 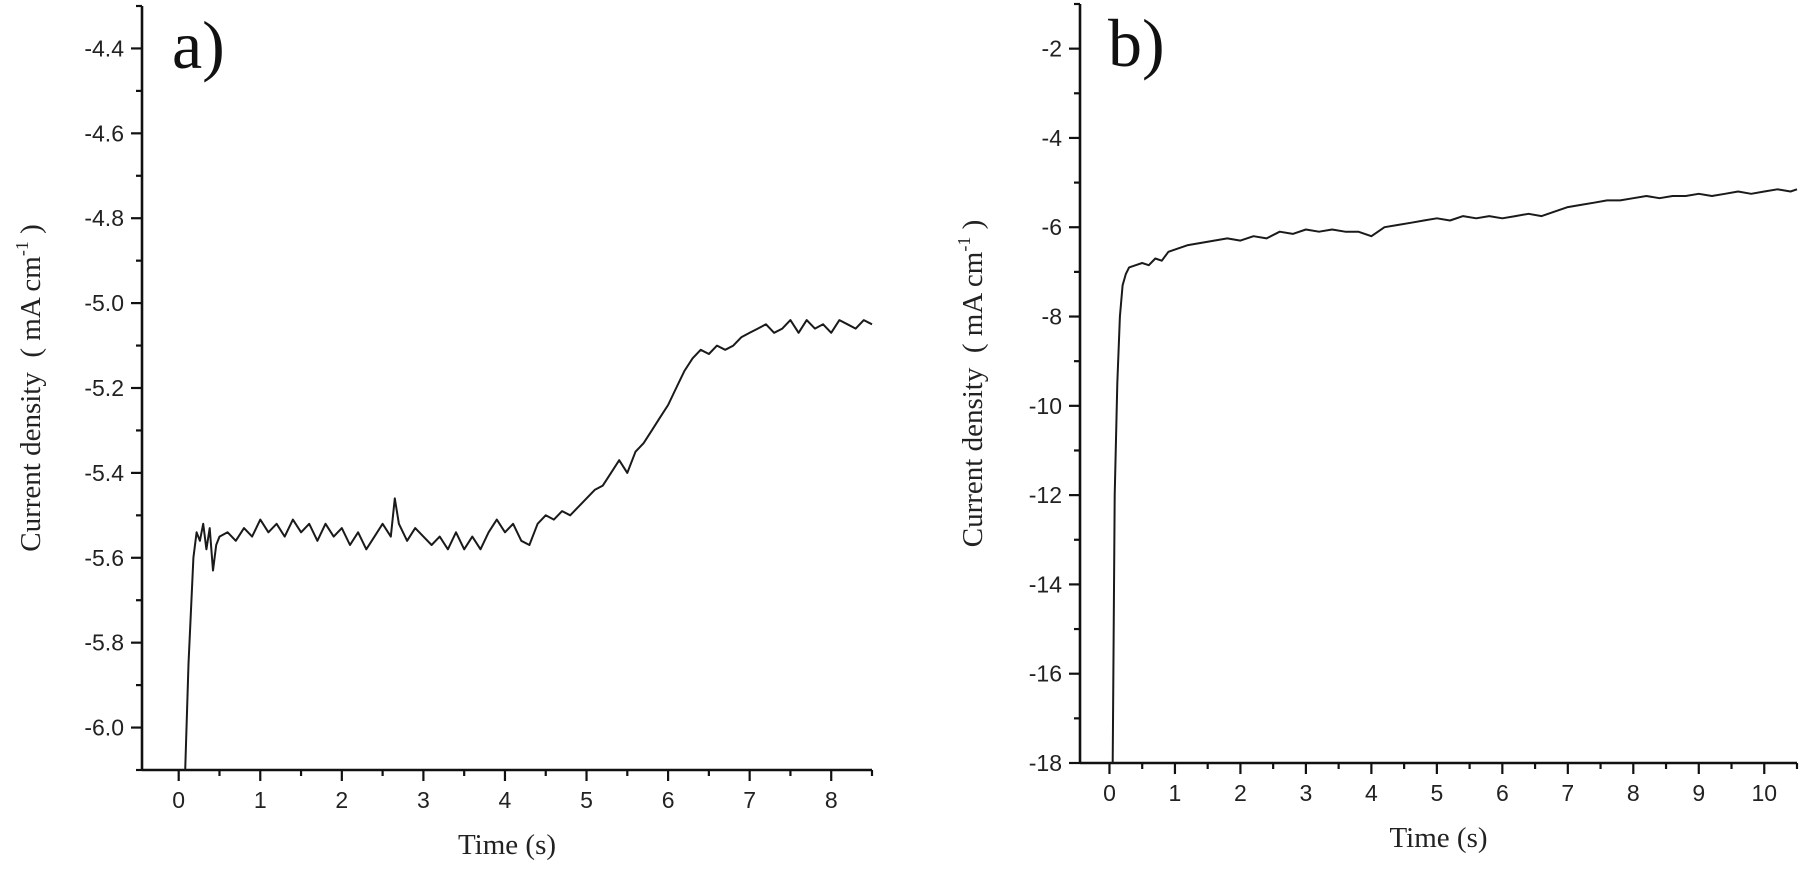 I want to click on y-tick-label: -2, so click(x=1052, y=49).